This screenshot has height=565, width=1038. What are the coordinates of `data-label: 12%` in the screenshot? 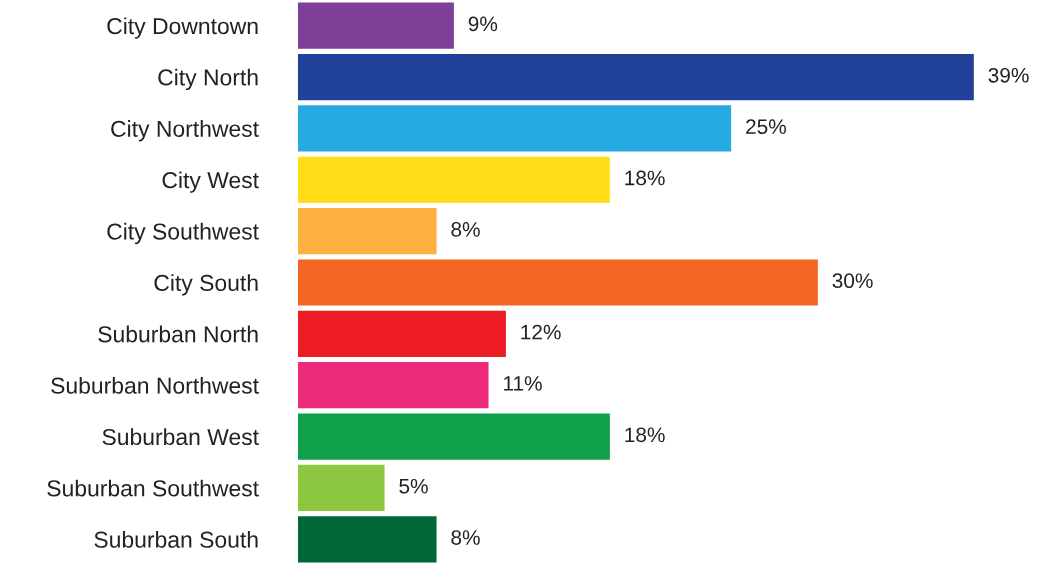 It's located at (541, 332).